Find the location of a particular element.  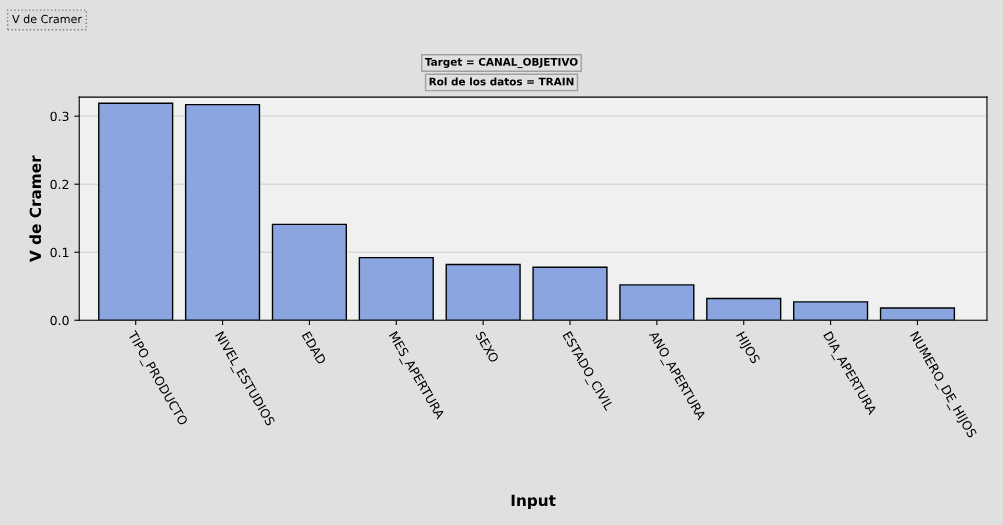

chart-subtitle: Rol de los datos = TRAIN is located at coordinates (501, 81).